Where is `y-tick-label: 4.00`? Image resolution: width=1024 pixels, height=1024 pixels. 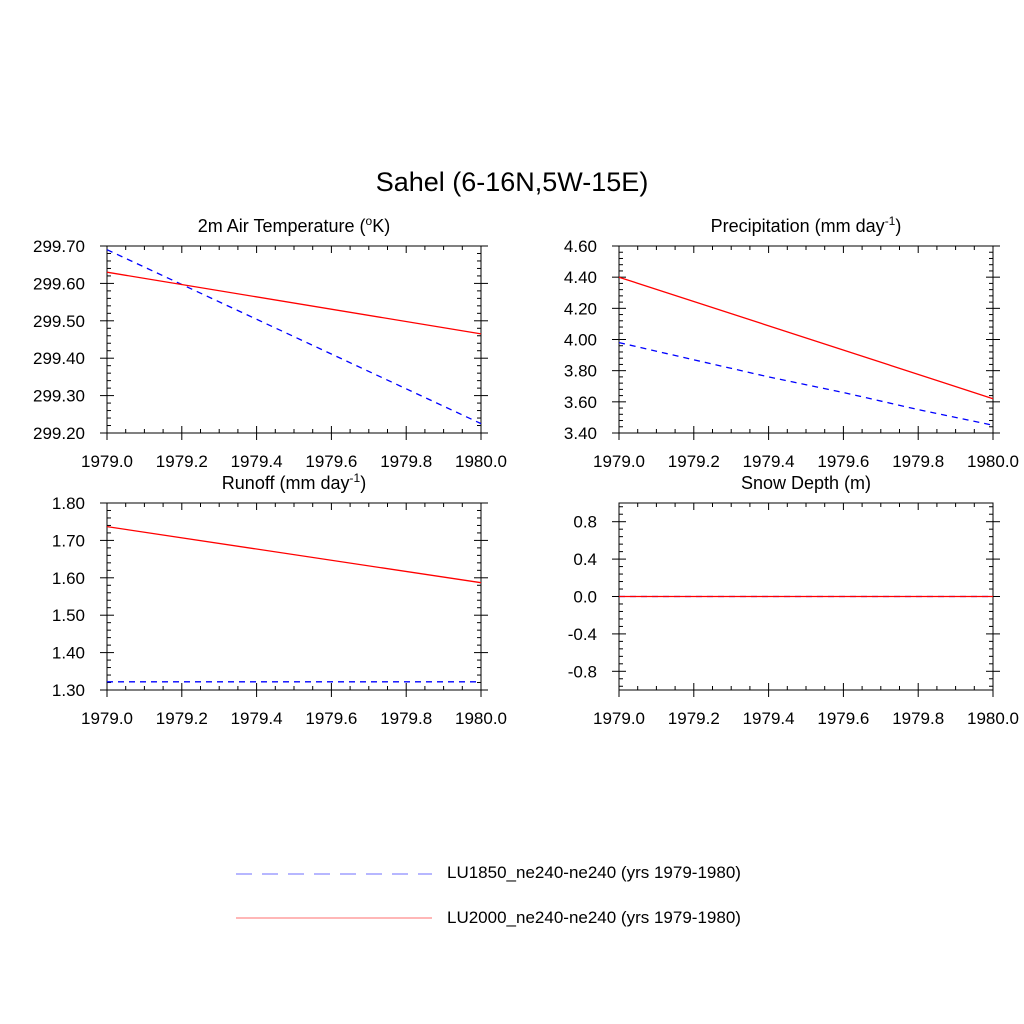 y-tick-label: 4.00 is located at coordinates (580, 340).